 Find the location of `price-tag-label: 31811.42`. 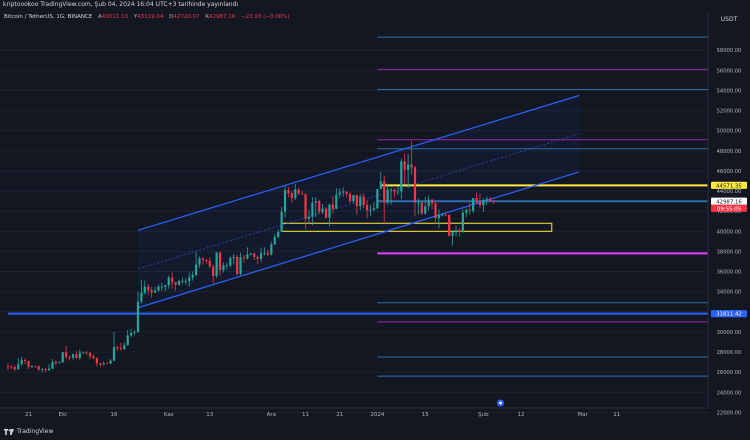

price-tag-label: 31811.42 is located at coordinates (729, 315).